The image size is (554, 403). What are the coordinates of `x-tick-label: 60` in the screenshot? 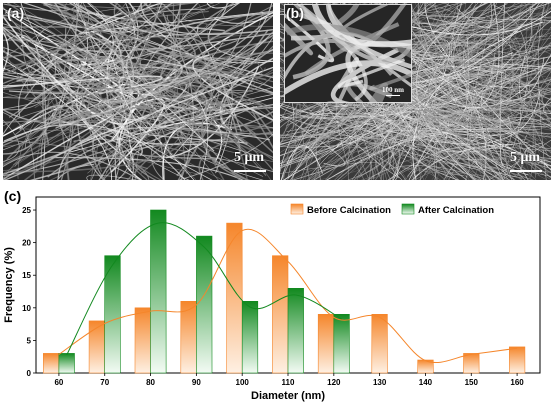 It's located at (58, 382).